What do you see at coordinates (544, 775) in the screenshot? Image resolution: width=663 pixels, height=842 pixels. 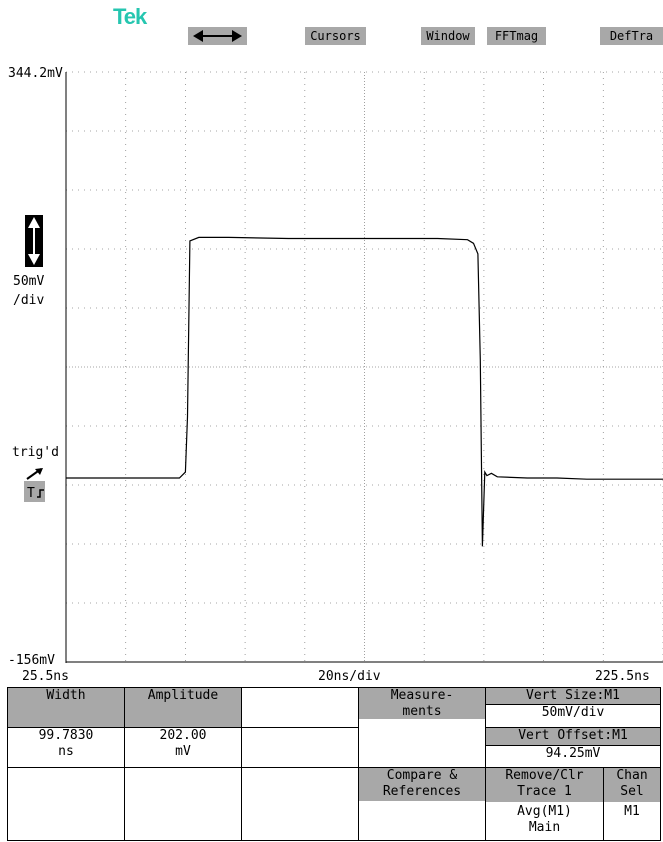 I see `remove-line-1: Remove/Clr` at bounding box center [544, 775].